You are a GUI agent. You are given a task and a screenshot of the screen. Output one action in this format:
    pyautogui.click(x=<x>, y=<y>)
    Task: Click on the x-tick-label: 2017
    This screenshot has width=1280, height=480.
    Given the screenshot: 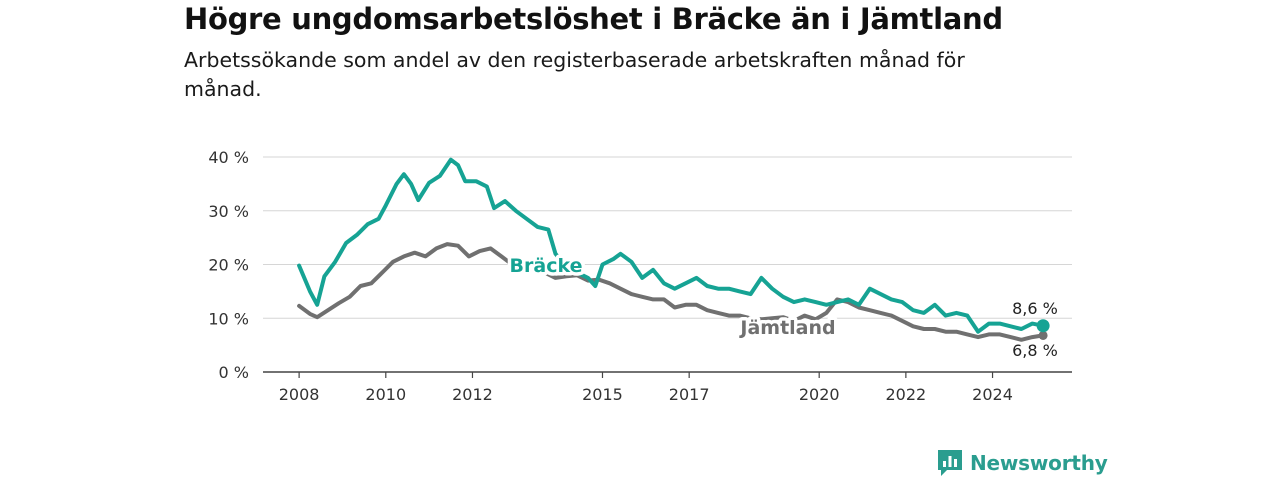 What is the action you would take?
    pyautogui.click(x=689, y=394)
    